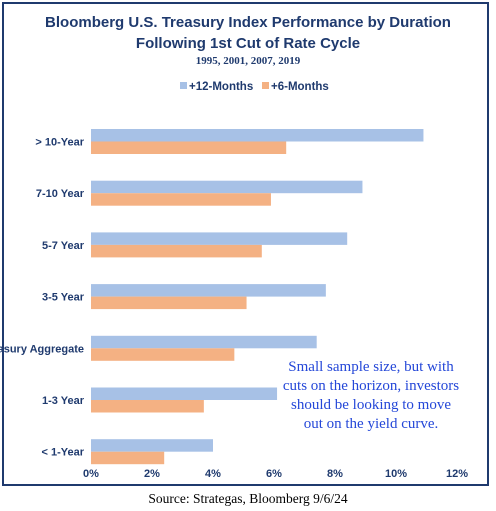  I want to click on x-tick-label: 6%, so click(274, 474).